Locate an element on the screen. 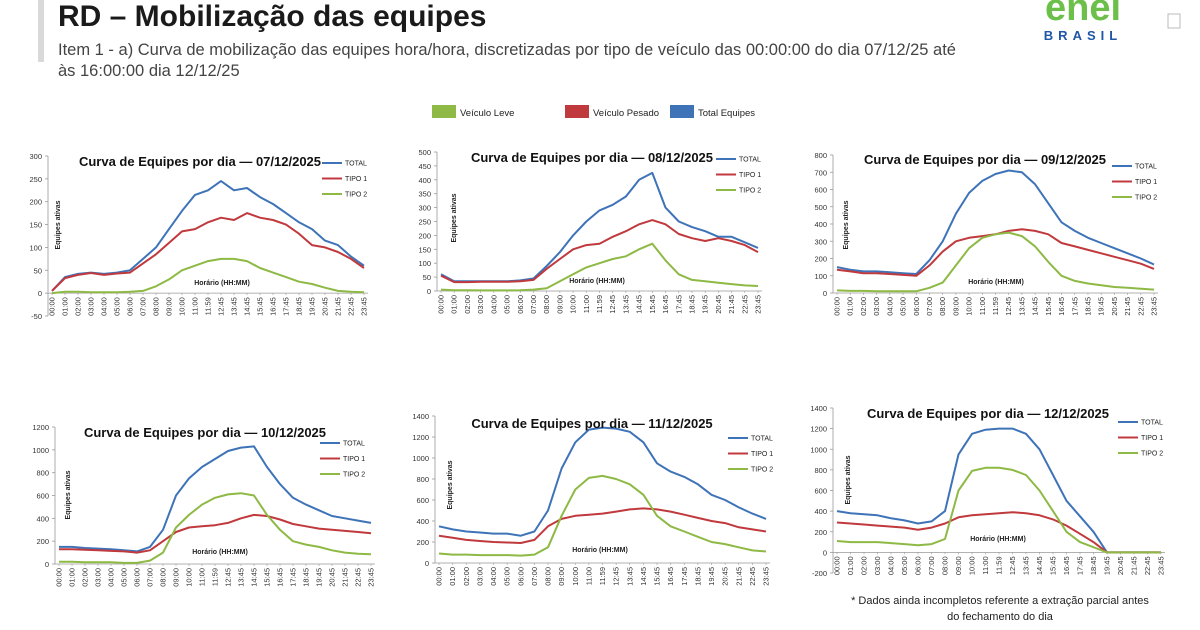 This screenshot has height=630, width=1200. x-tick-label: 02:00 is located at coordinates (78, 306).